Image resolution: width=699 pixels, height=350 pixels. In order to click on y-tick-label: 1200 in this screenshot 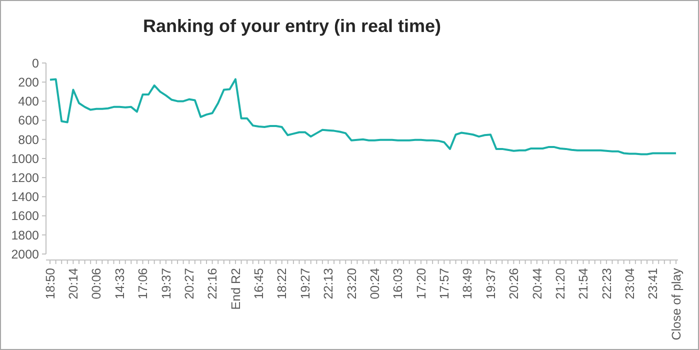, I will do `click(25, 177)`.